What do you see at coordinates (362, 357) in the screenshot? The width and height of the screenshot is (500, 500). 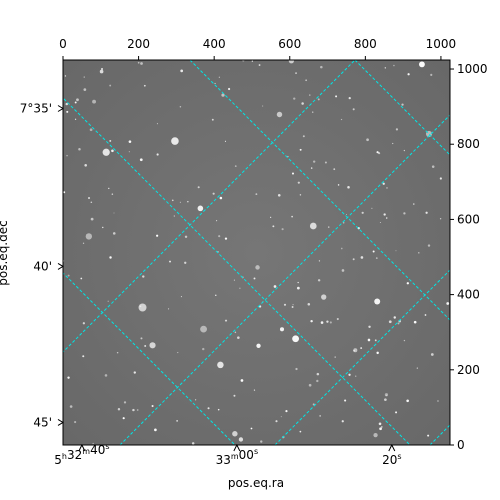 I see `dec-grid-line` at bounding box center [362, 357].